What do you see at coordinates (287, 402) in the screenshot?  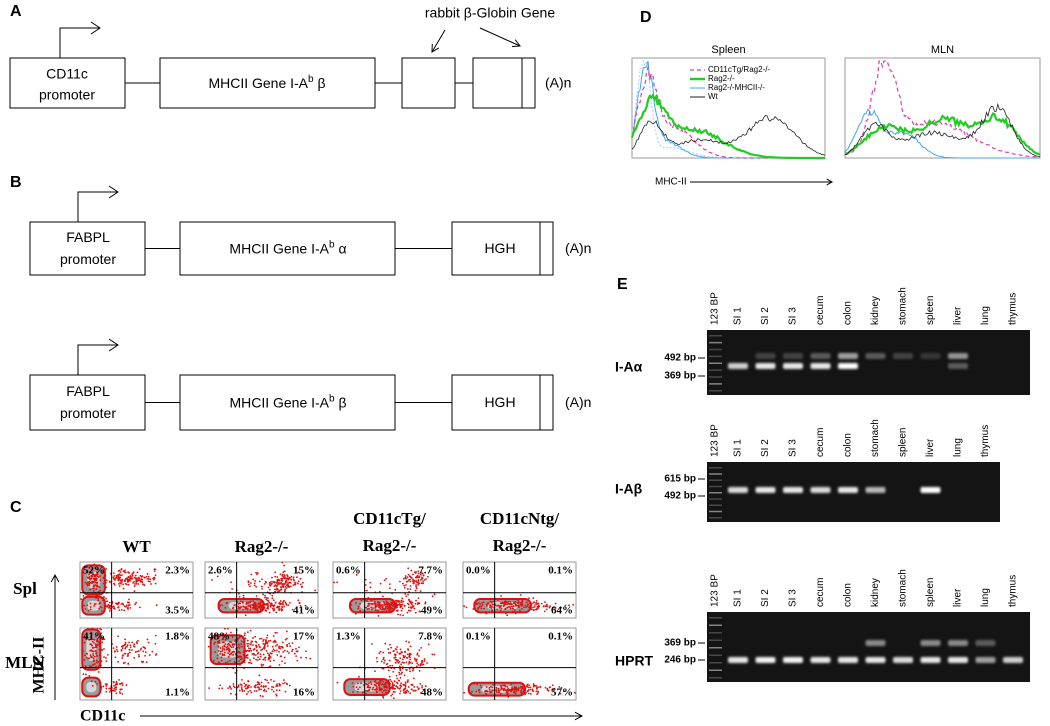 I see `gene-box` at bounding box center [287, 402].